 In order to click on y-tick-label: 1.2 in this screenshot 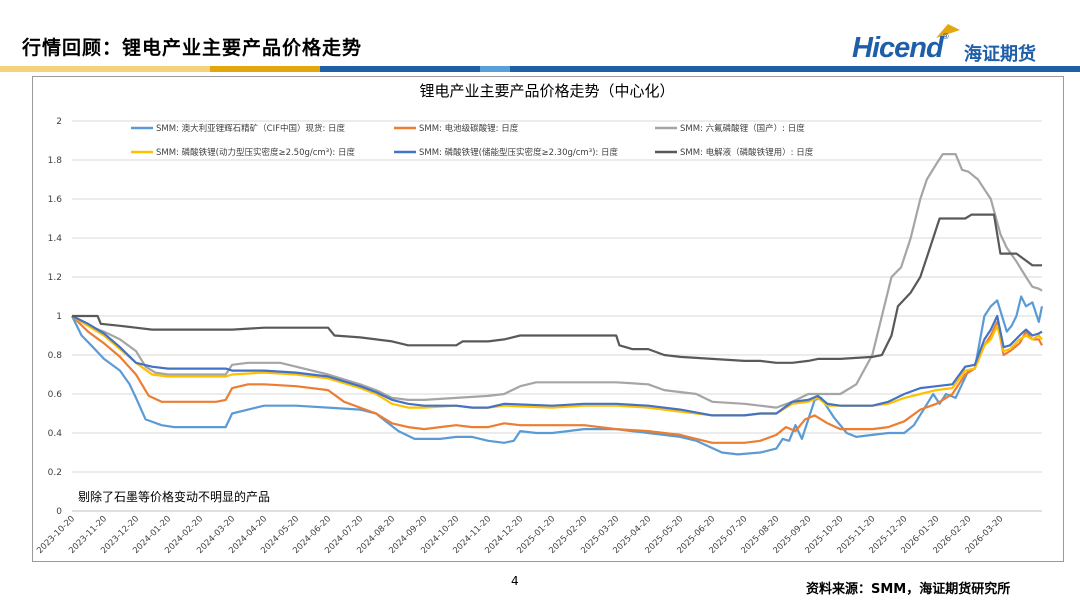, I will do `click(55, 278)`.